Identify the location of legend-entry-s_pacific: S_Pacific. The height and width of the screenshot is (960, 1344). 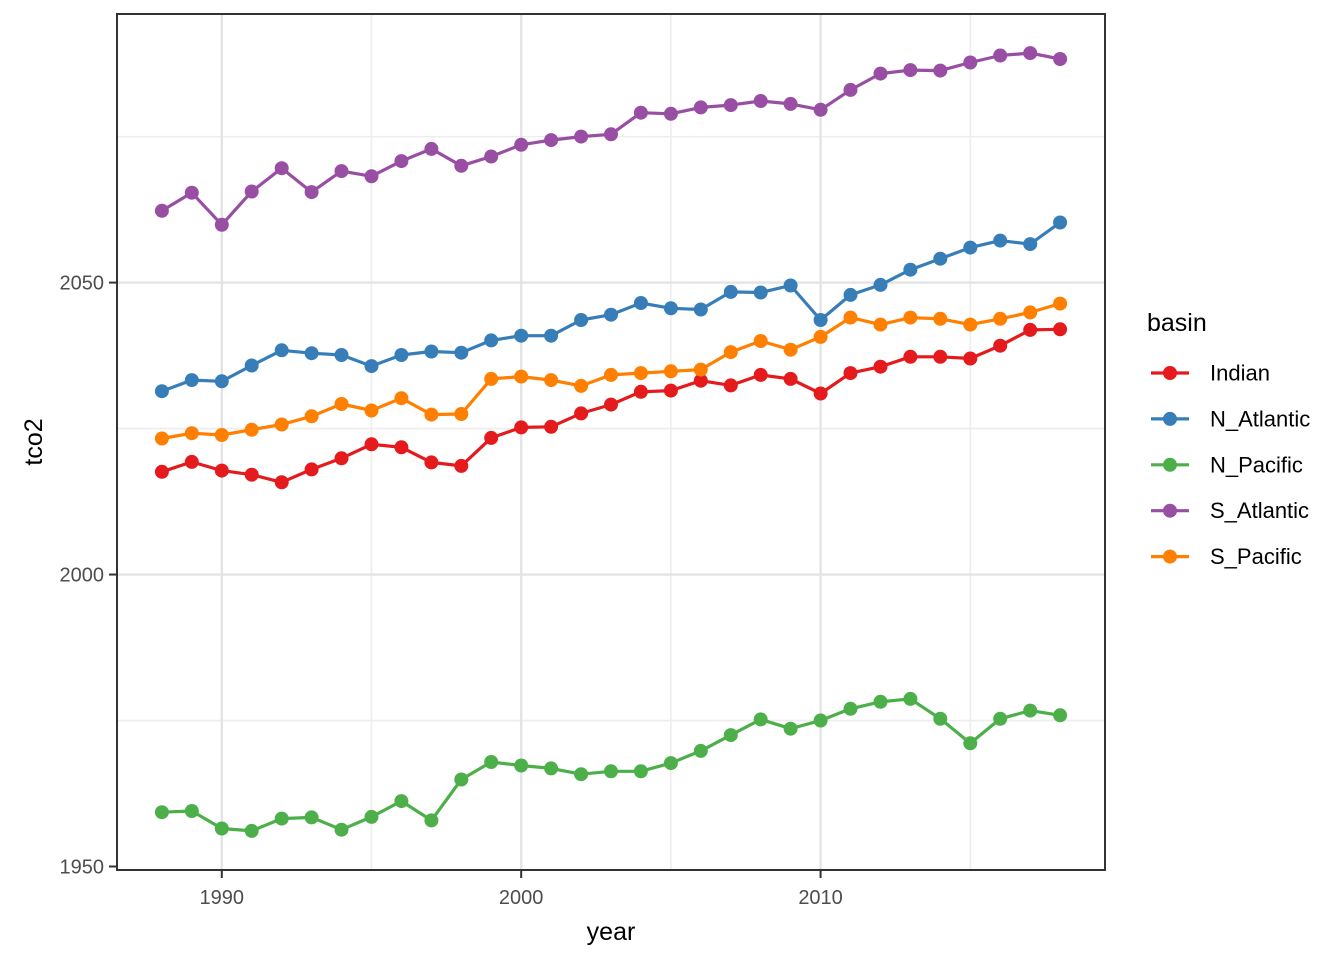
(1226, 556).